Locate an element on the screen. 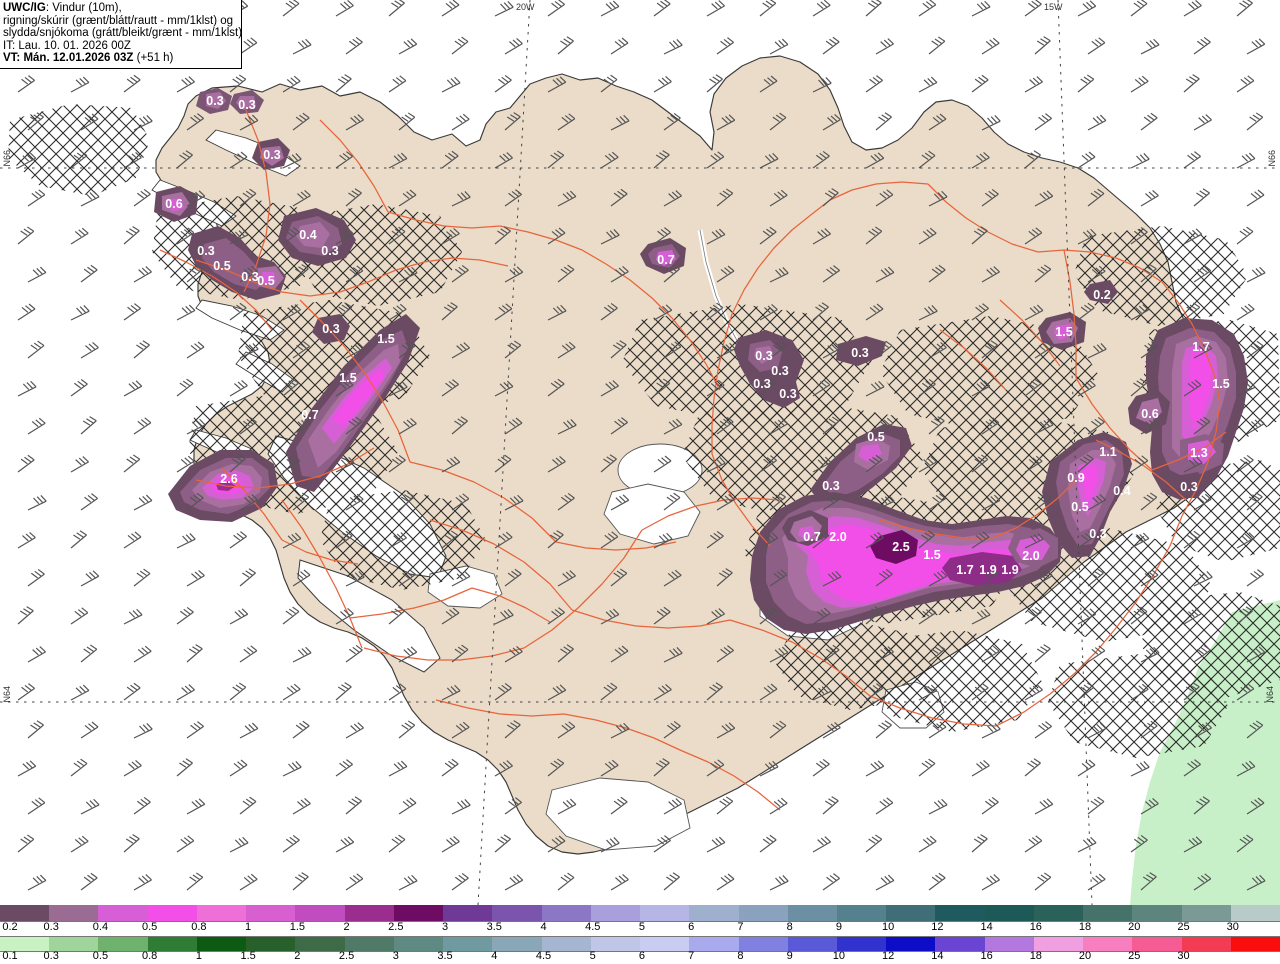 The image size is (1280, 964). colorbar-tick-label: 20 is located at coordinates (1134, 927).